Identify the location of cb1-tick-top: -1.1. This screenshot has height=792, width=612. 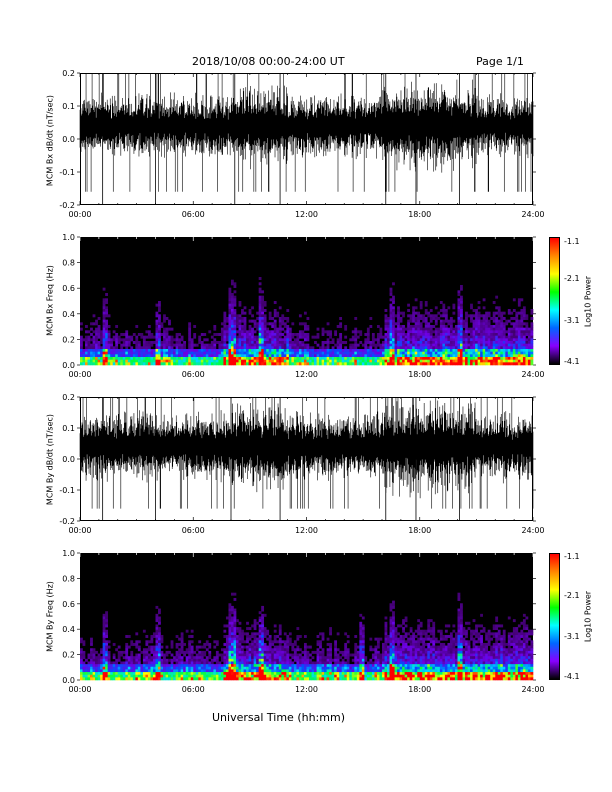
(572, 241).